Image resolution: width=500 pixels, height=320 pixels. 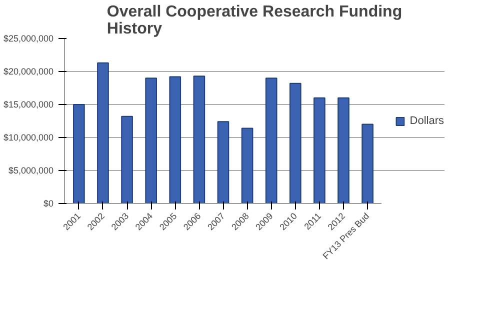 What do you see at coordinates (28, 105) in the screenshot?
I see `y-tick-label: $15,000,000` at bounding box center [28, 105].